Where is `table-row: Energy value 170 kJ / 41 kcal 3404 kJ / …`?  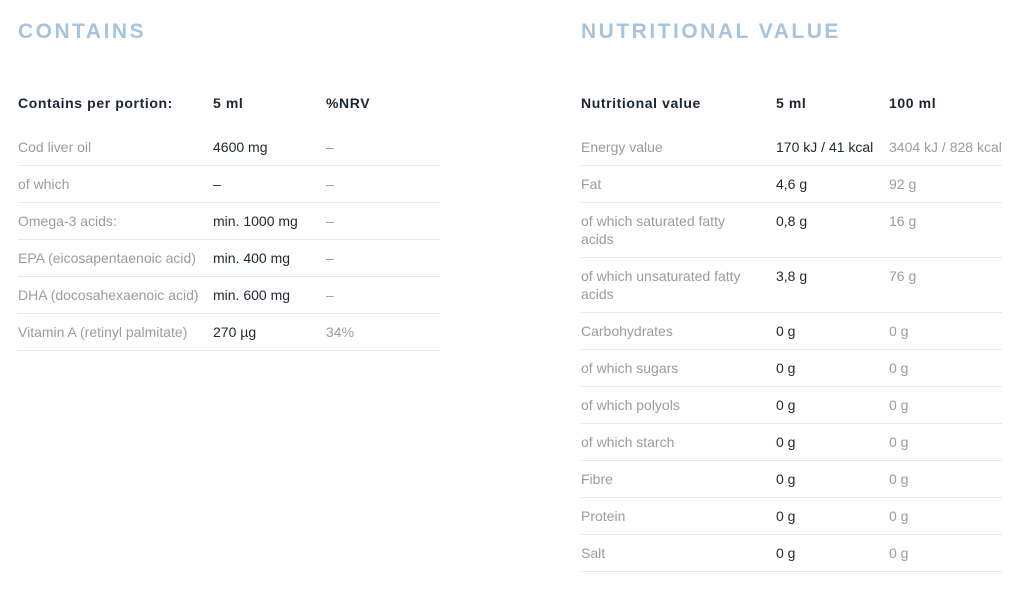
table-row: Energy value 170 kJ / 41 kcal 3404 kJ / … is located at coordinates (791, 147).